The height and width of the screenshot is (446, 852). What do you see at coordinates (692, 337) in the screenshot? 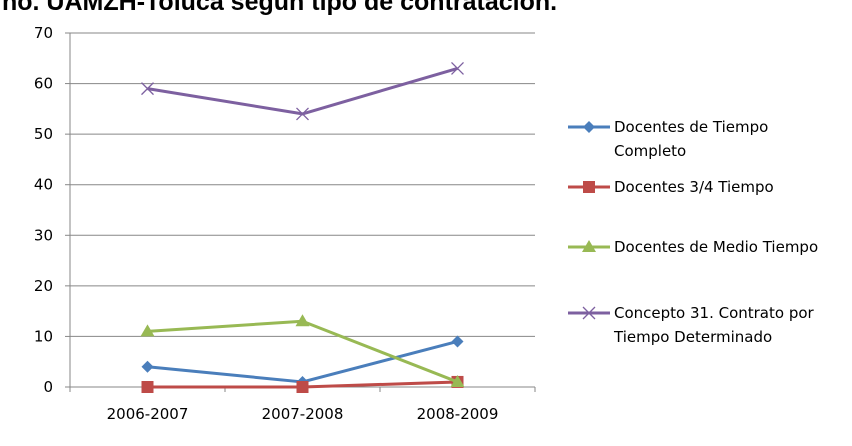
I see `legend-label: Tiempo Determinado` at bounding box center [692, 337].